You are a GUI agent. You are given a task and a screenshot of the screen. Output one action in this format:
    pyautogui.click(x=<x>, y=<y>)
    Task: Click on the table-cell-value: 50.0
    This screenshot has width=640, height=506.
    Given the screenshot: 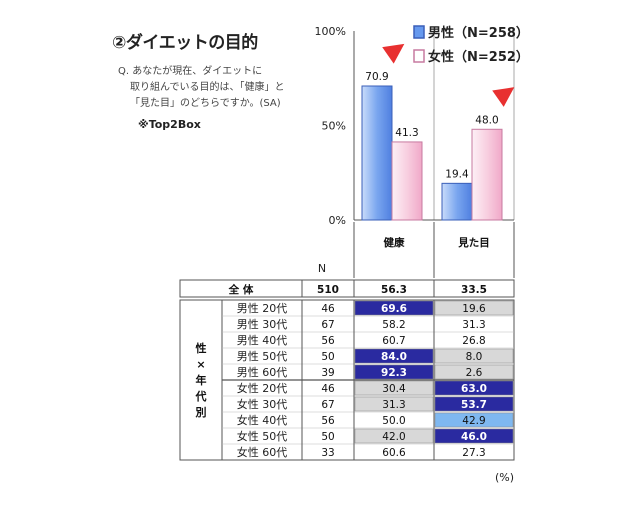 What is the action you would take?
    pyautogui.click(x=393, y=421)
    